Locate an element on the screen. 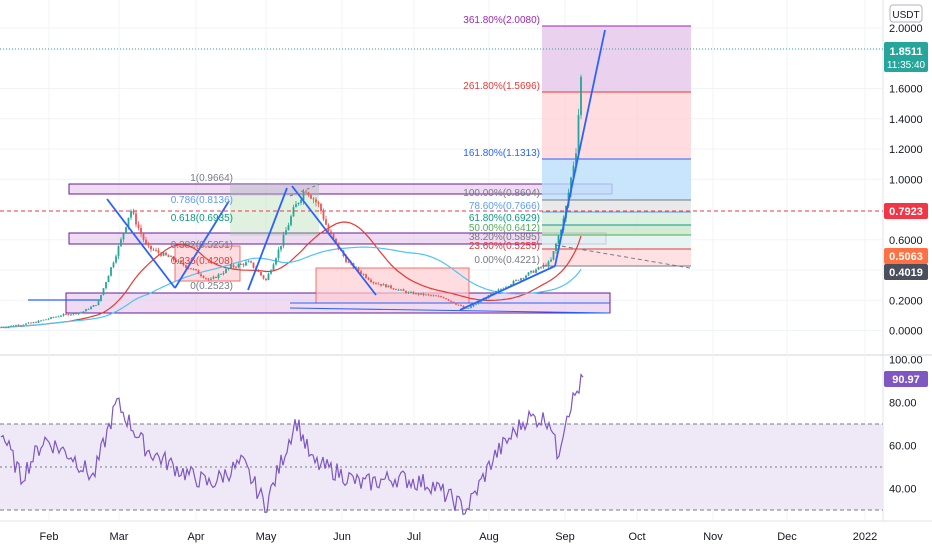 This screenshot has width=932, height=550. trend-line-parabolic is located at coordinates (580, 148).